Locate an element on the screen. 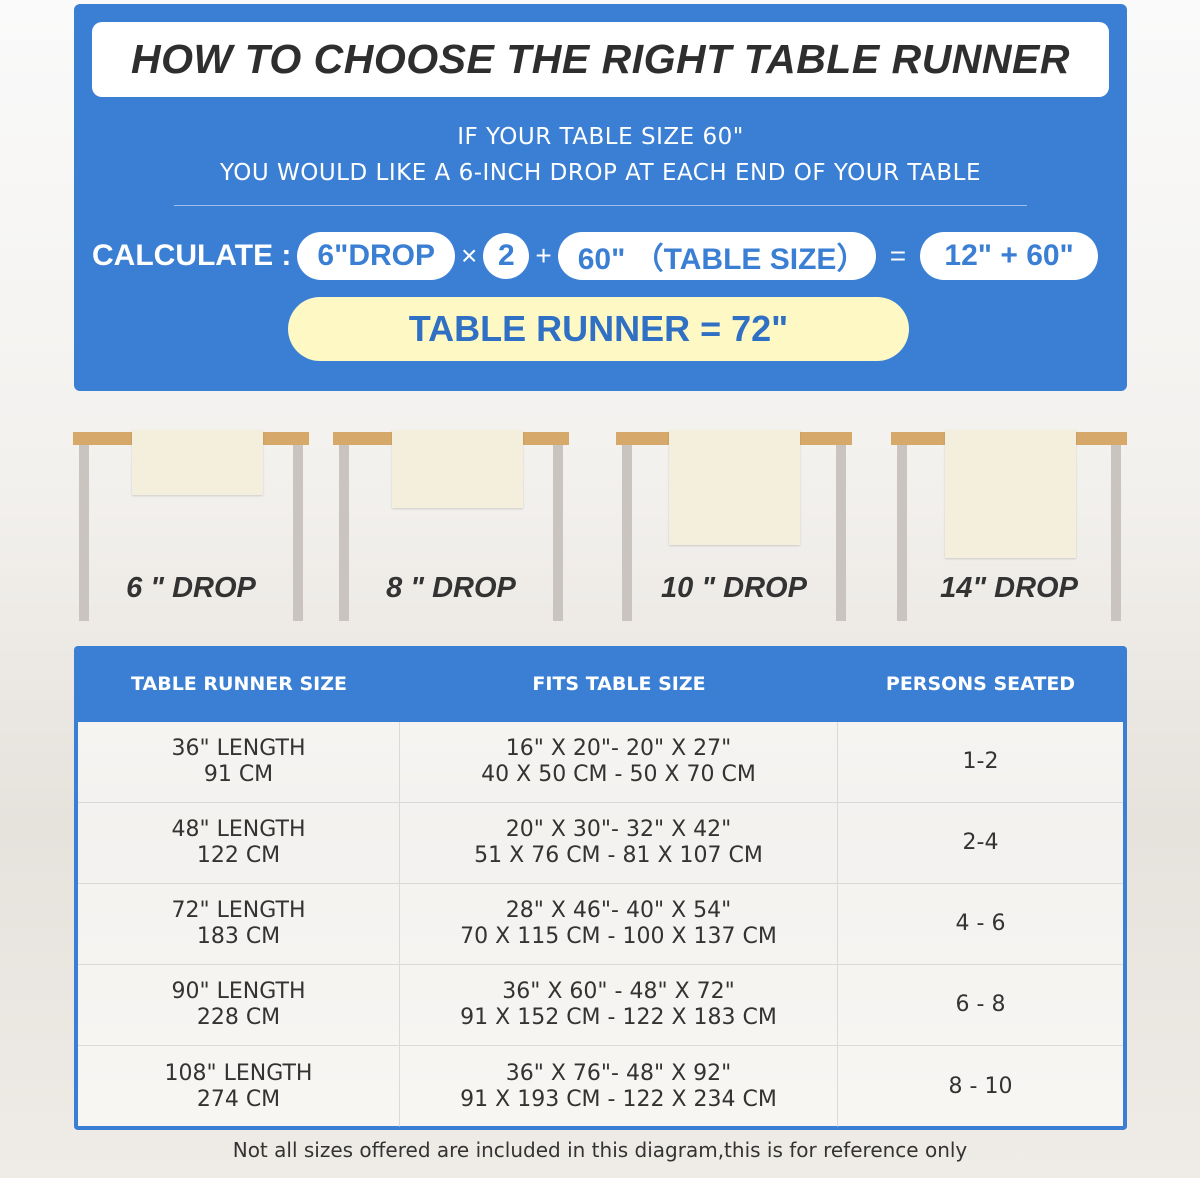  multiplier-badge: 2 is located at coordinates (506, 256).